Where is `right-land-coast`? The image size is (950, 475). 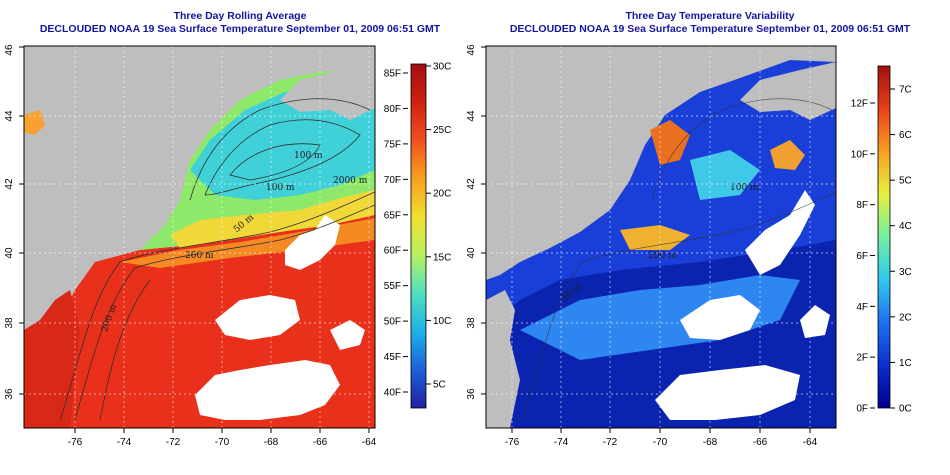 right-land-coast is located at coordinates (503, 359).